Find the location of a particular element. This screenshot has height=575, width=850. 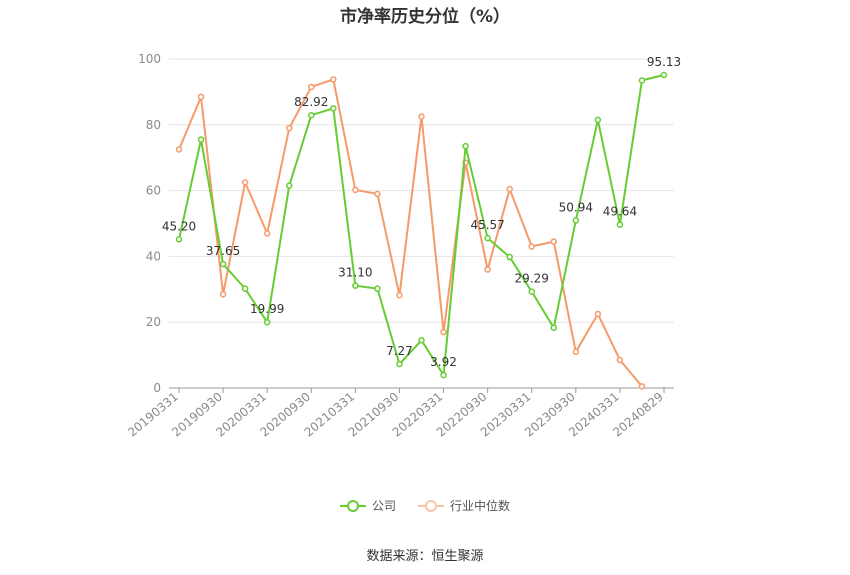

data-label: 19.99 is located at coordinates (267, 309).